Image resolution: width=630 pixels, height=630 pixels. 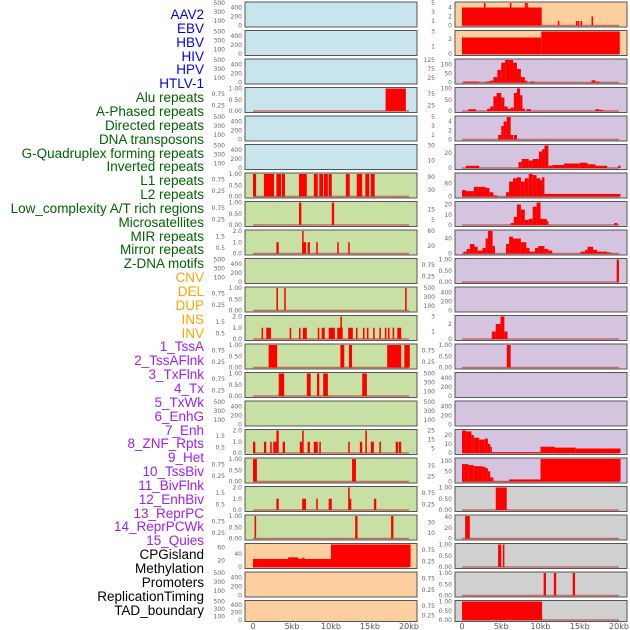 I want to click on y-tick-label: 2, so click(x=450, y=131).